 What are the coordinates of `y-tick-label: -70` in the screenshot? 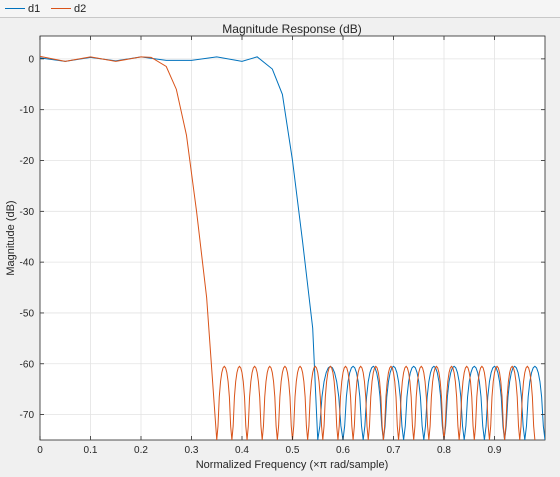 It's located at (27, 415).